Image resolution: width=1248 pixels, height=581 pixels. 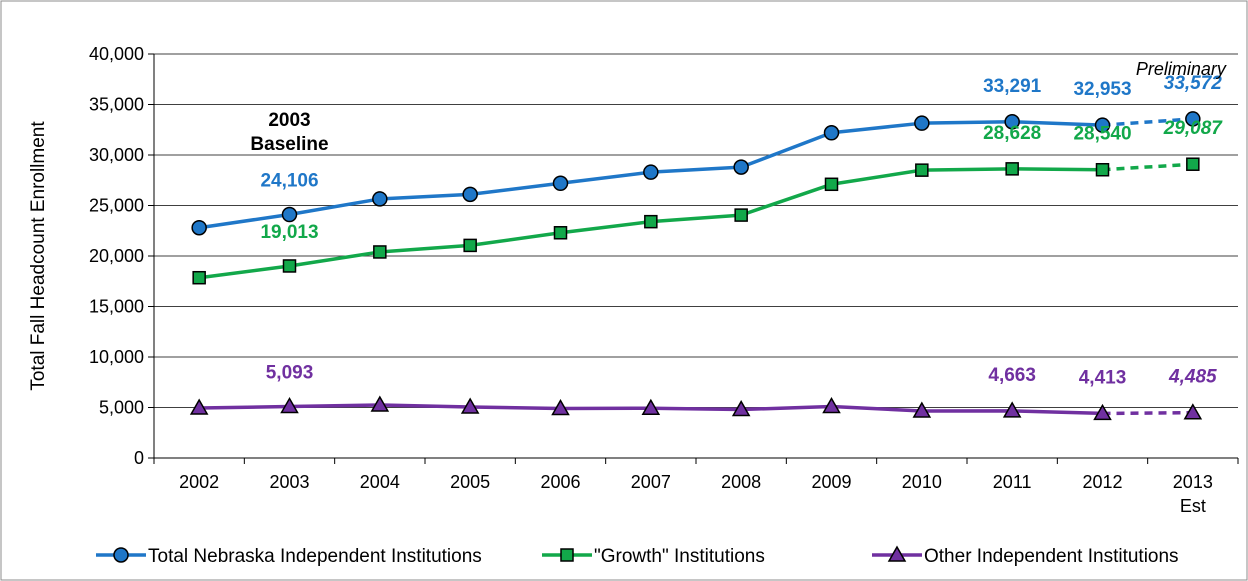 I want to click on data-label: 28,628, so click(x=1012, y=133).